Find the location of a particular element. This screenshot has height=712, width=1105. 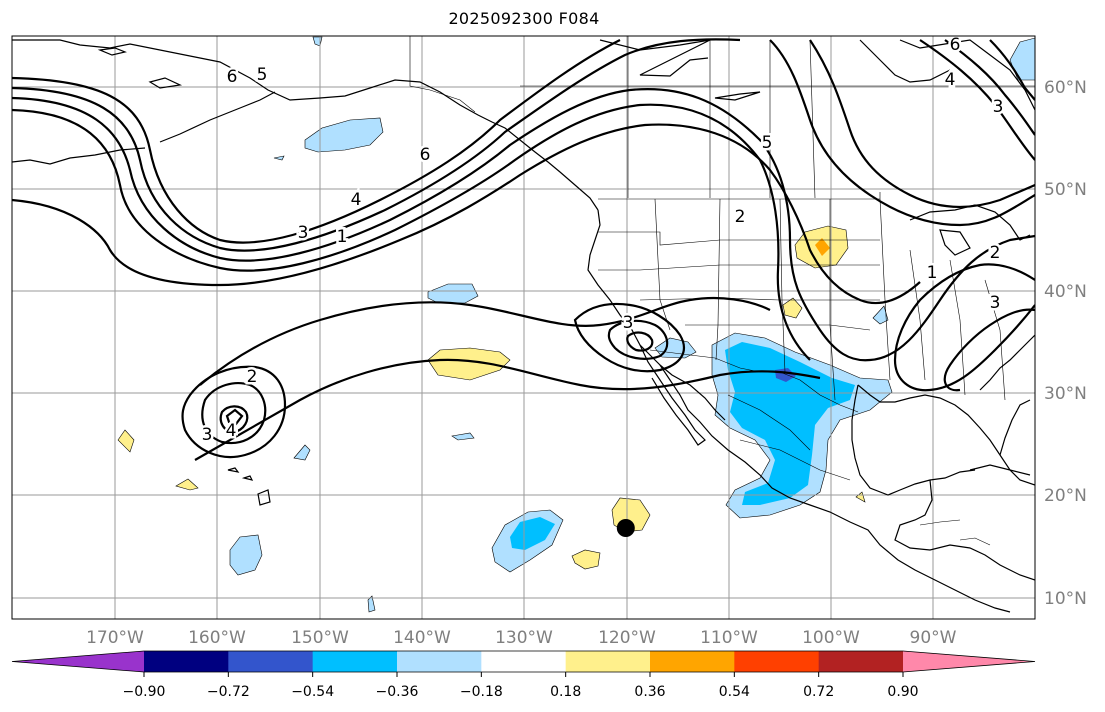

lat-label: 20°N is located at coordinates (1065, 496).